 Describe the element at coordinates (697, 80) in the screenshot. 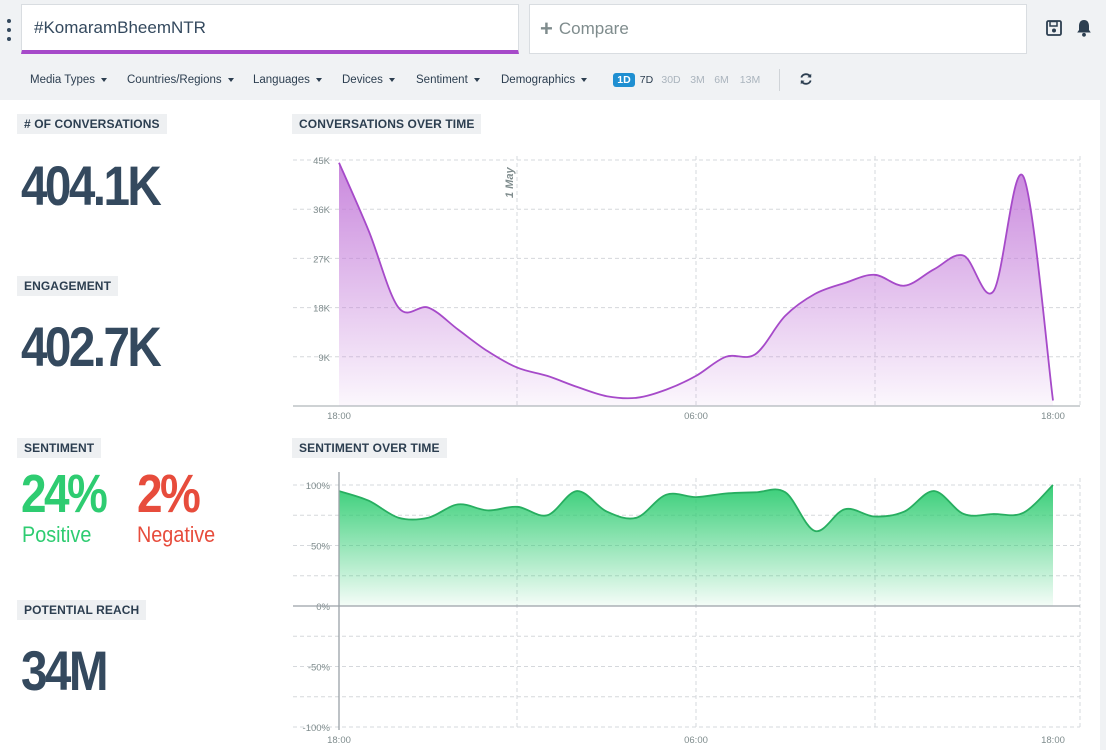

I see `range-3m: 3M` at that location.